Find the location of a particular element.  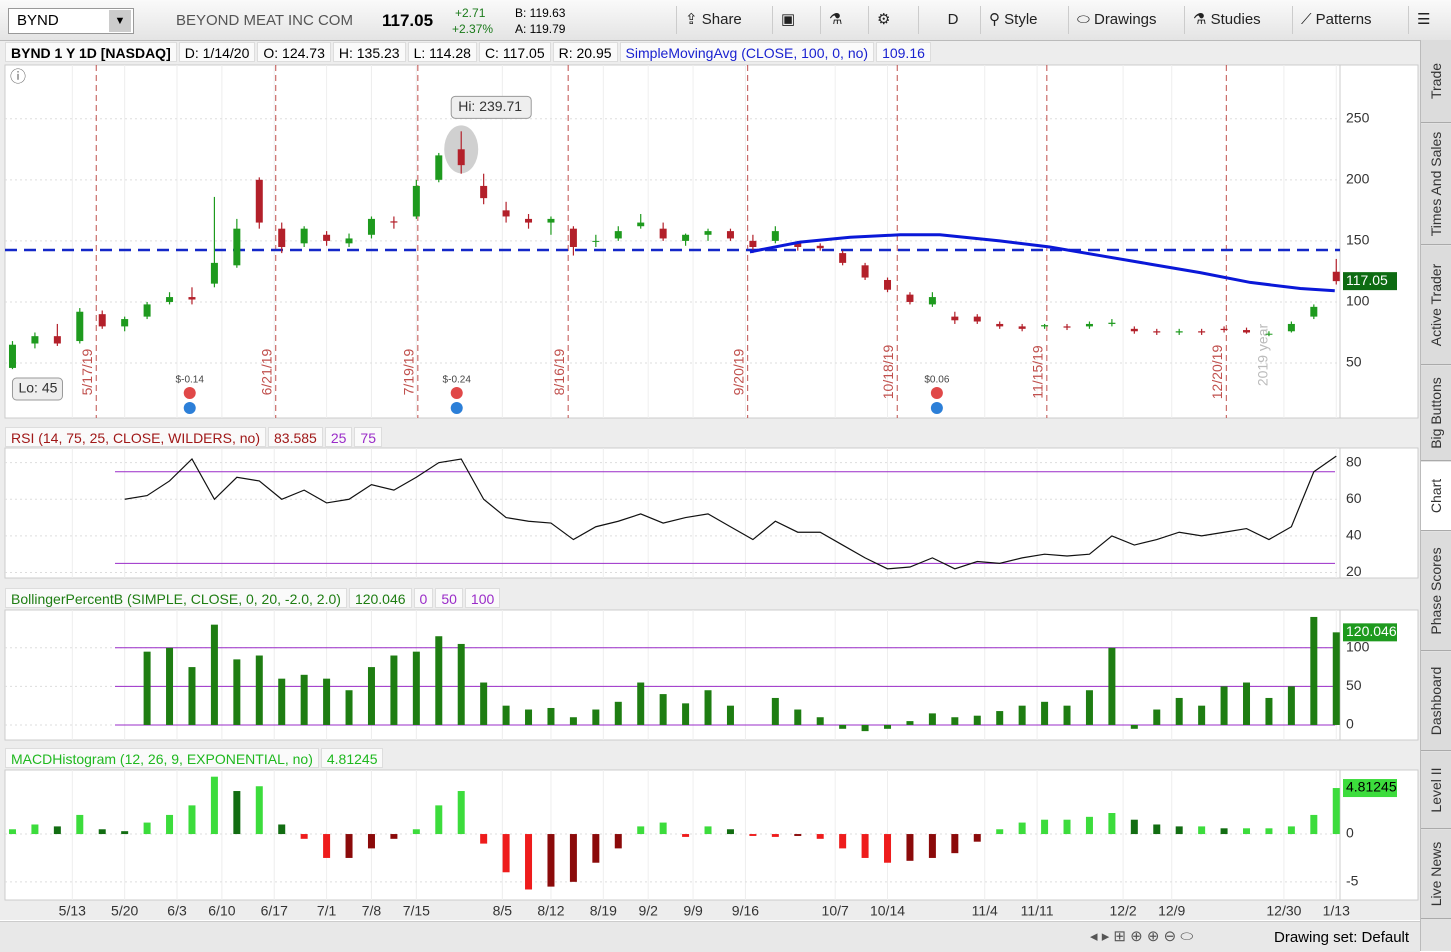

event-label: 7/19/19 is located at coordinates (409, 371).